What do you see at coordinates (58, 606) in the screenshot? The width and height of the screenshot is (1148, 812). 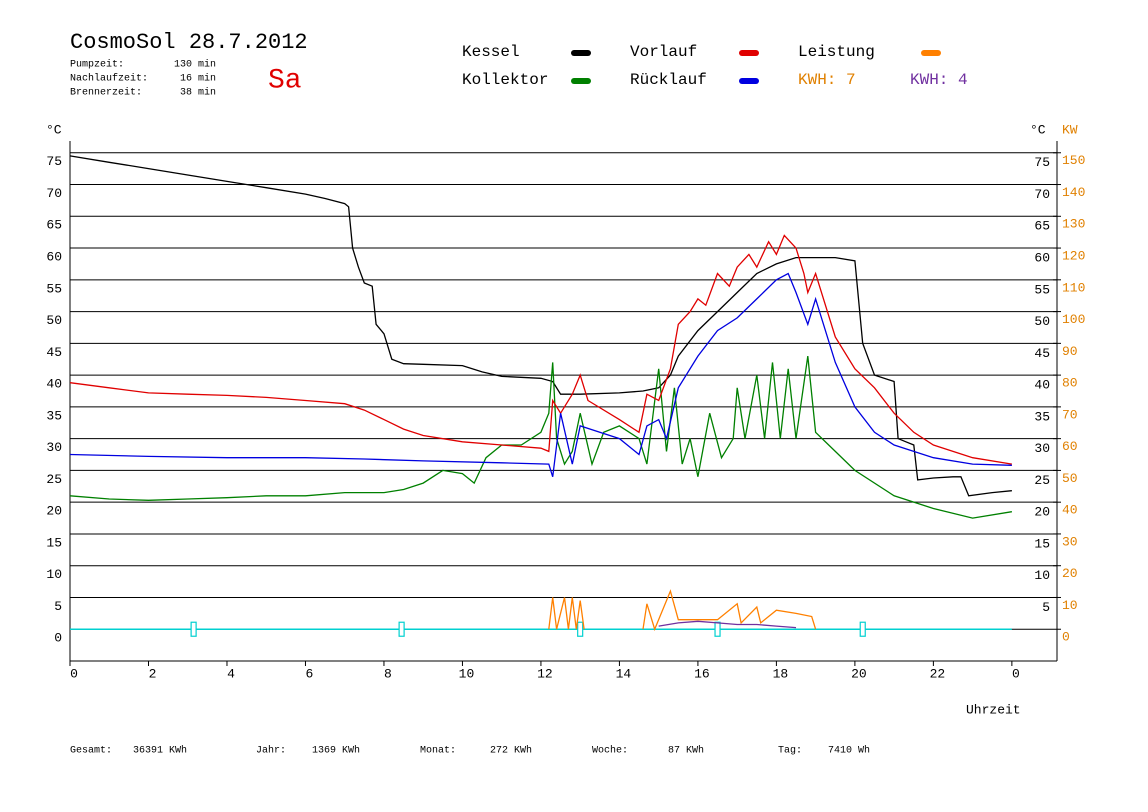 I see `y-tick-label: 5` at bounding box center [58, 606].